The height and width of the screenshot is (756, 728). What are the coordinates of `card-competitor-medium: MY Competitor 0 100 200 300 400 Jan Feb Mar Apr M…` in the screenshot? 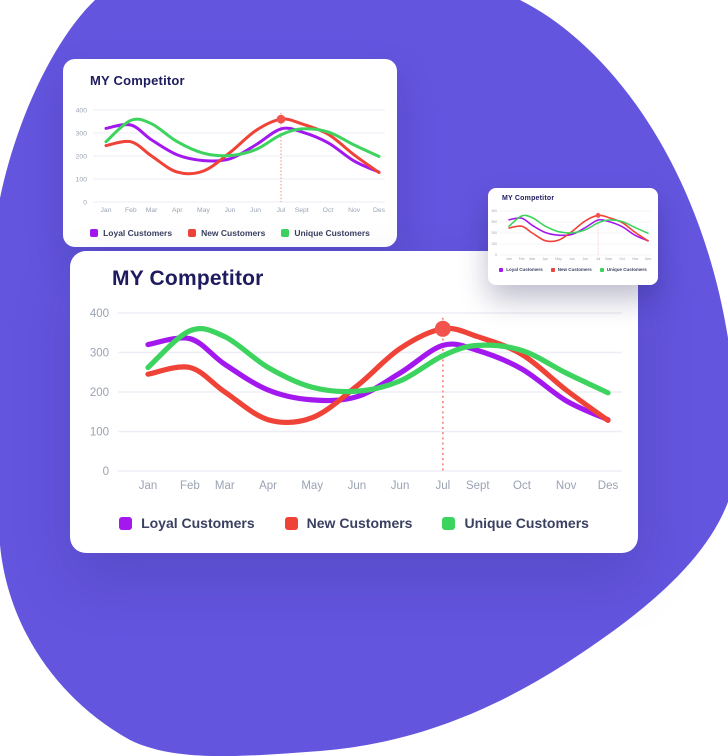 It's located at (230, 153).